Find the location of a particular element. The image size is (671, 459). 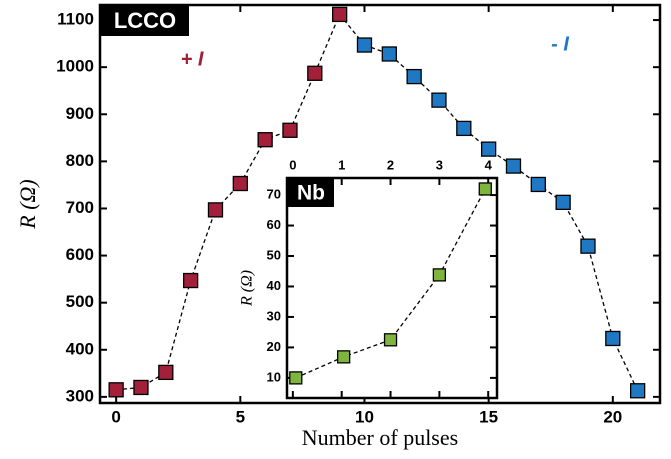

x-axis-label: Number of pulses is located at coordinates (380, 437).